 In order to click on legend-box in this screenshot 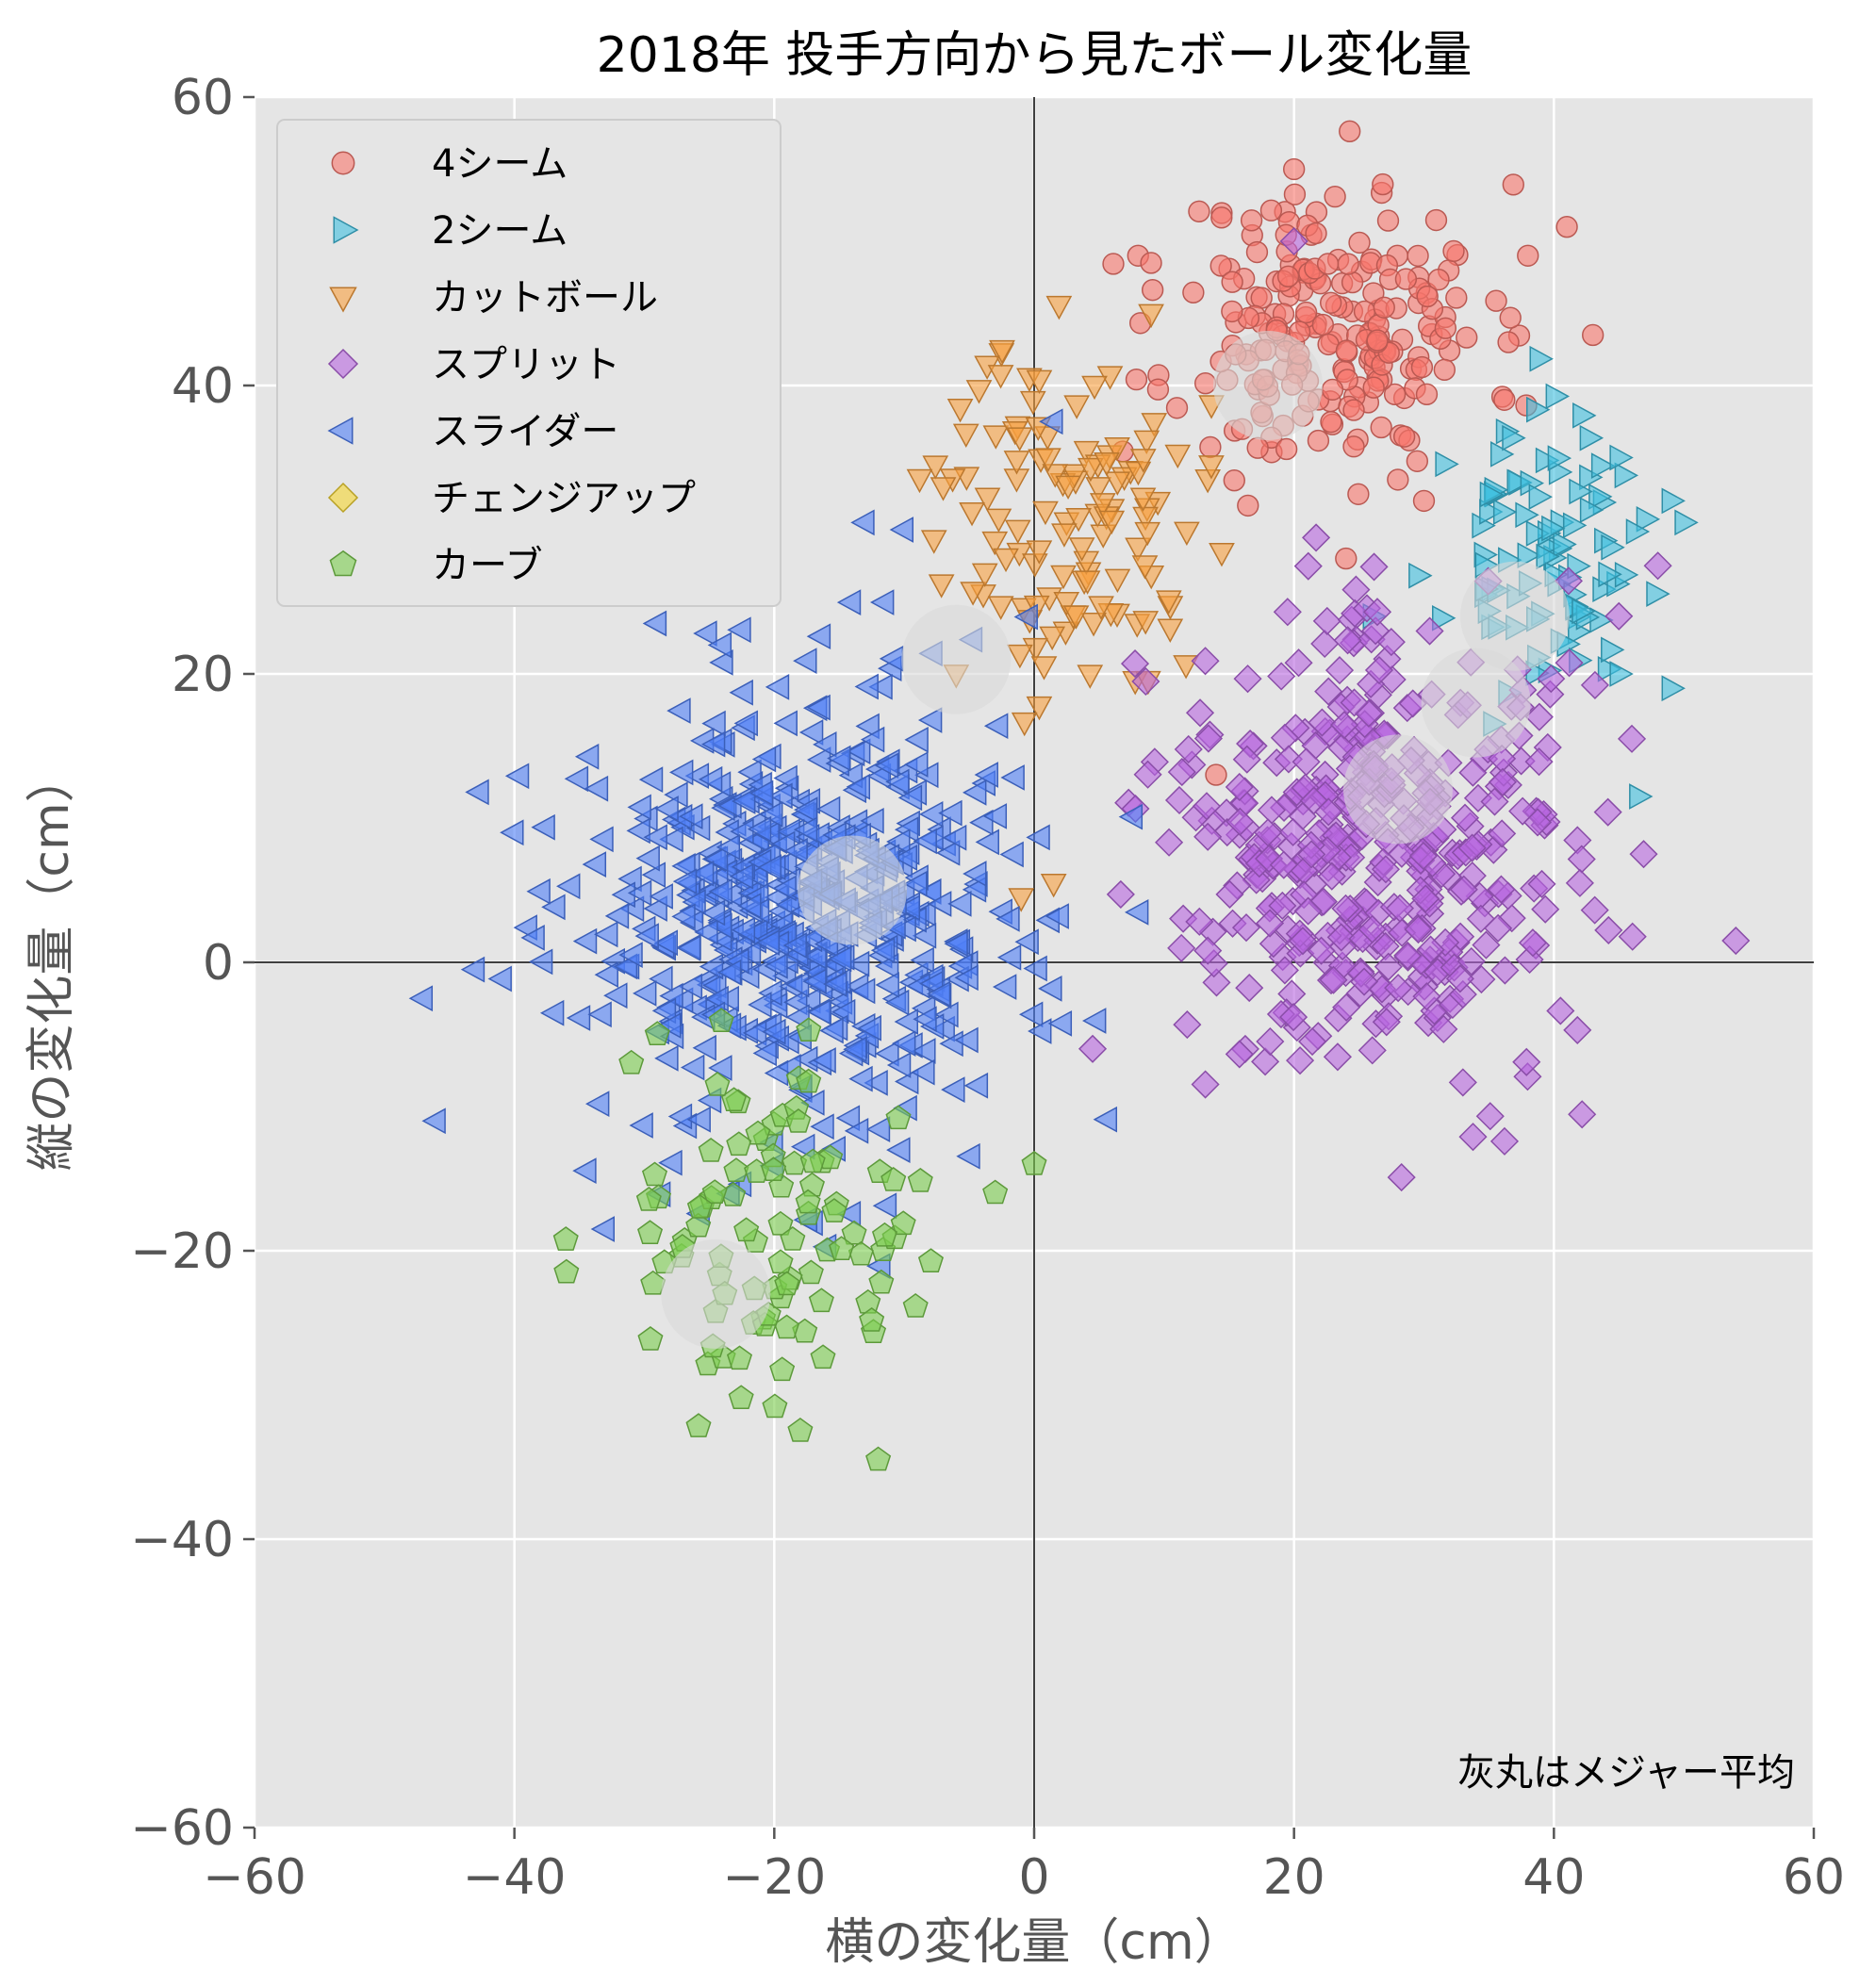, I will do `click(529, 363)`.